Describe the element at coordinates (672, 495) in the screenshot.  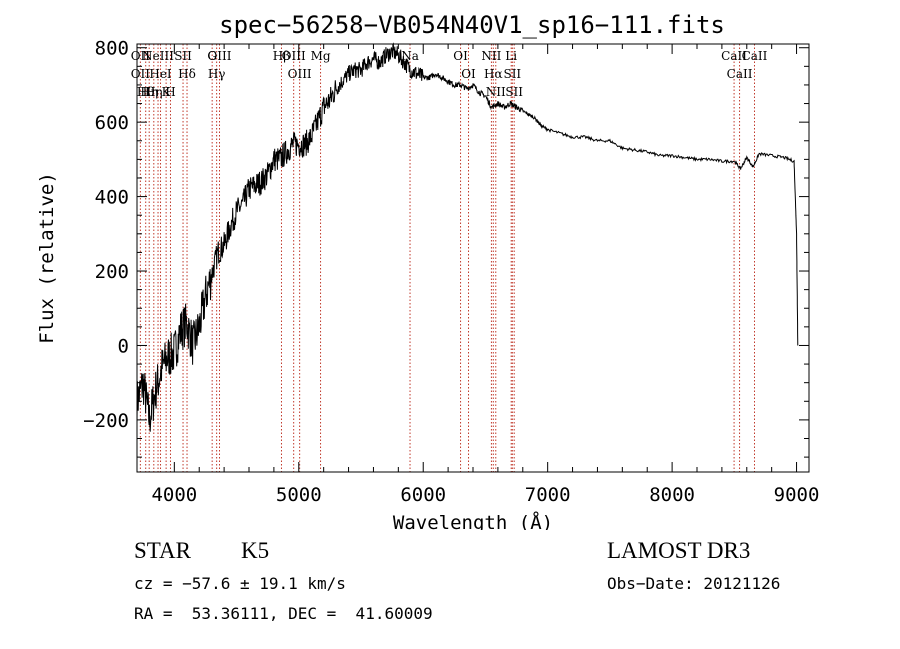
I see `x-tick-label: 8000` at that location.